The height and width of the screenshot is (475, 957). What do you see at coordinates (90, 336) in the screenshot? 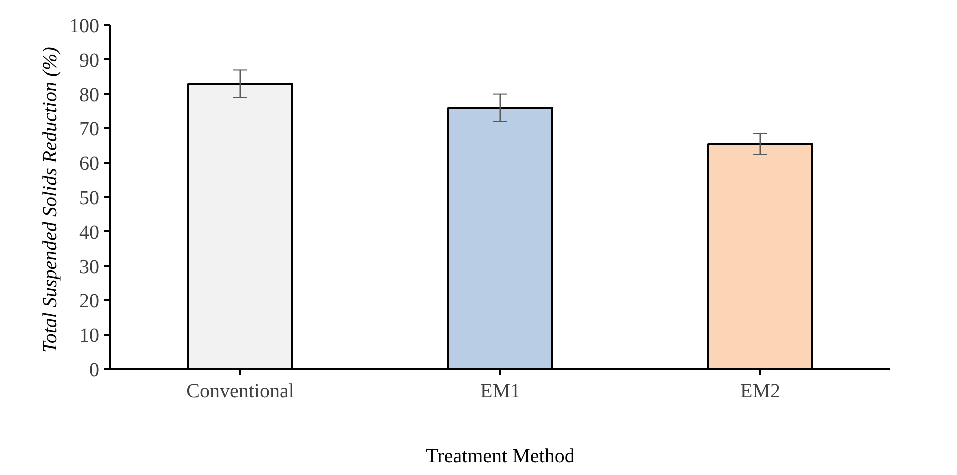
I see `y-tick-label: 10` at bounding box center [90, 336].